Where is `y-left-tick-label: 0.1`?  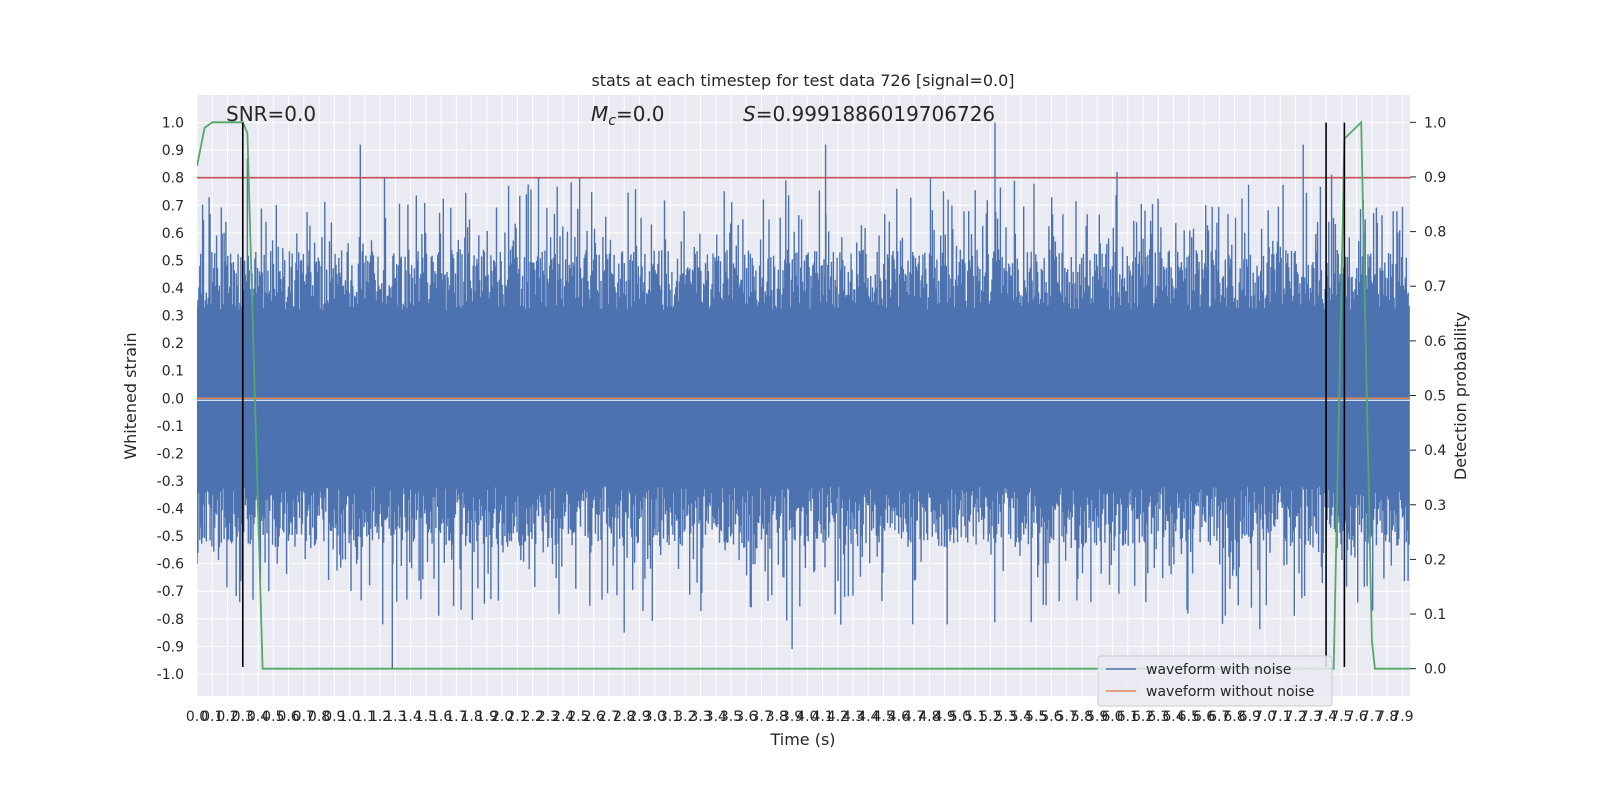
y-left-tick-label: 0.1 is located at coordinates (173, 372).